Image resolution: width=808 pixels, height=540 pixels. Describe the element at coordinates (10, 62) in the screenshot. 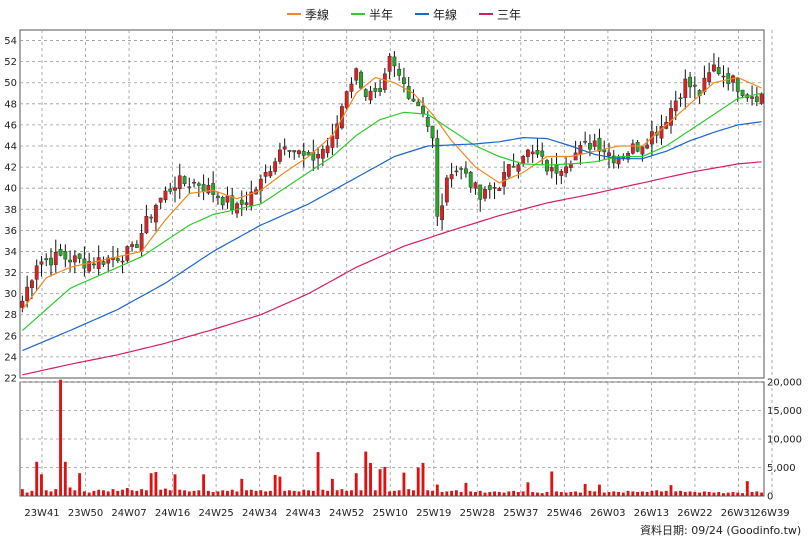

I see `price-axis-tick-label: 52` at that location.